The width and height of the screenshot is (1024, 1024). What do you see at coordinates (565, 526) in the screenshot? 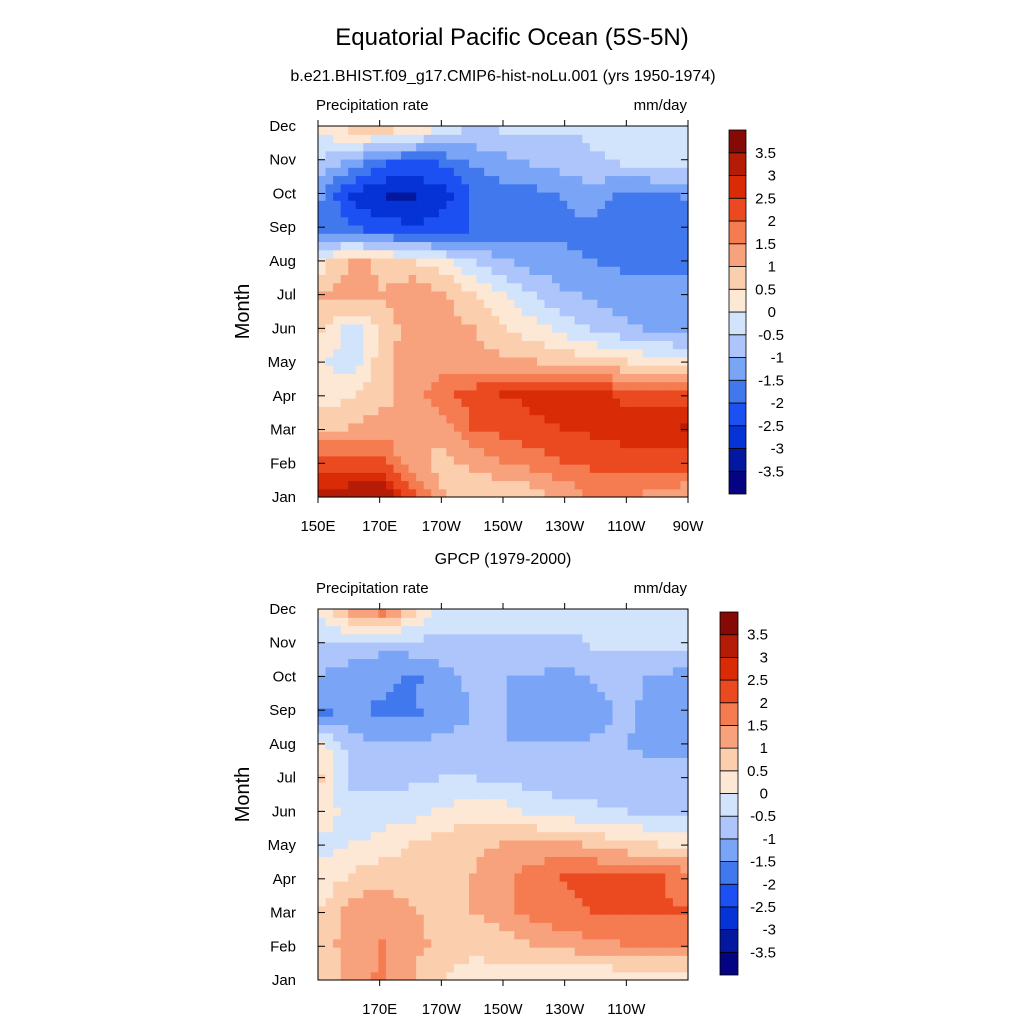
I see `x-tick-label: 130W` at bounding box center [565, 526].